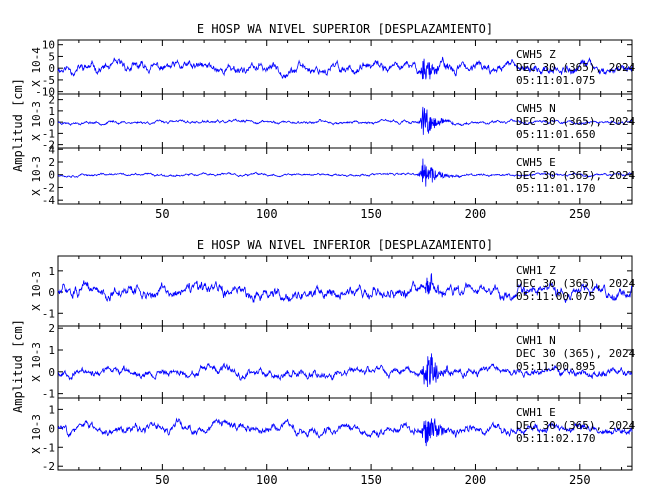  Describe the element at coordinates (536, 270) in the screenshot. I see `station-label: CWH1 Z` at that location.